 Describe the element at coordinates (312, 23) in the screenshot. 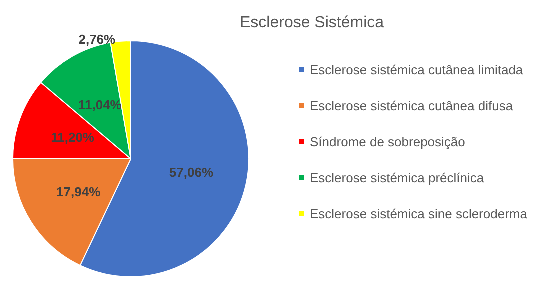

I see `chart-title: Esclerose Sistémica` at that location.